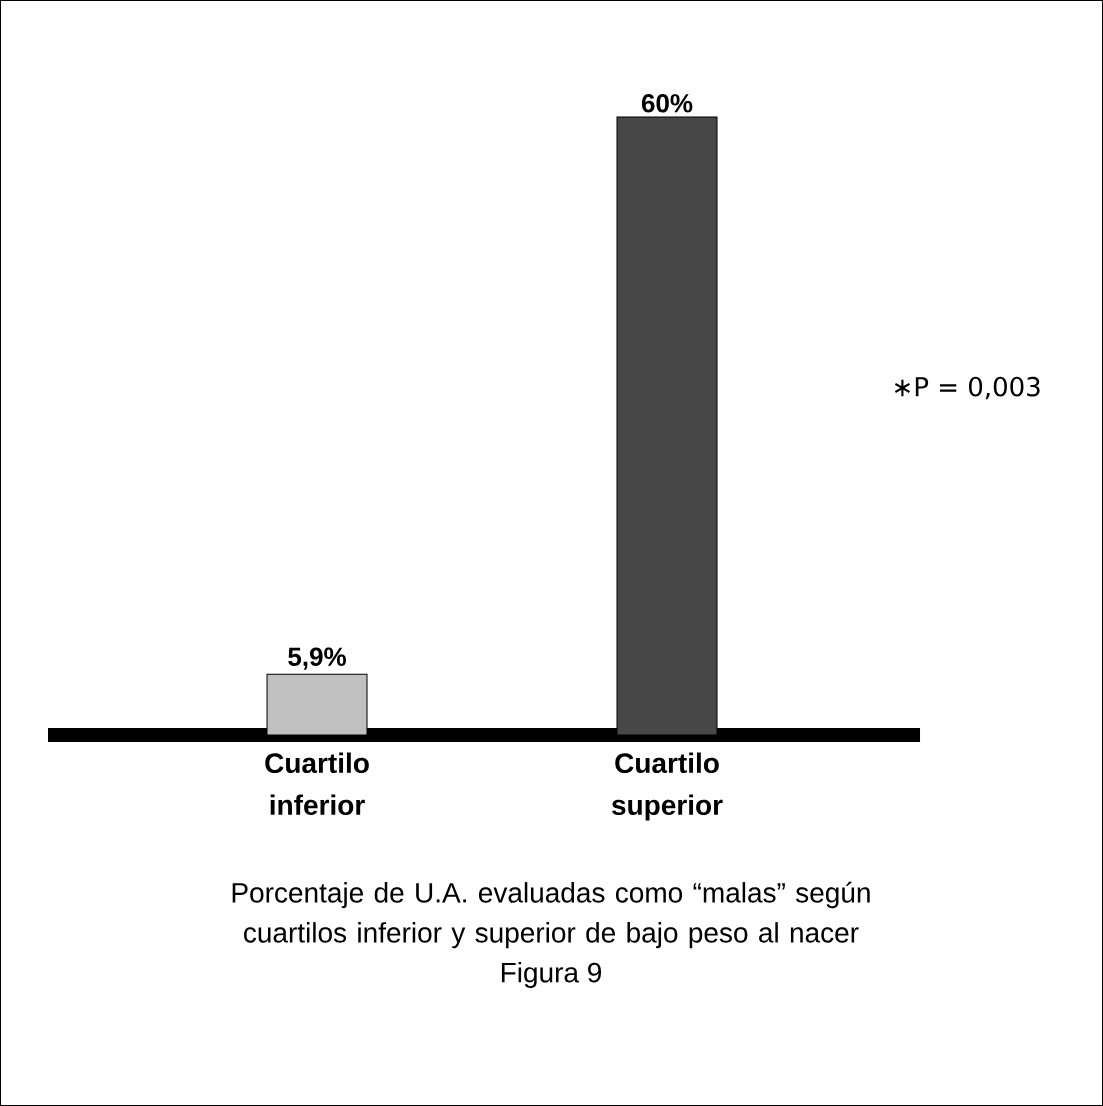 The height and width of the screenshot is (1106, 1103). What do you see at coordinates (667, 786) in the screenshot?
I see `x-tick-label: Cuartilo superior` at bounding box center [667, 786].